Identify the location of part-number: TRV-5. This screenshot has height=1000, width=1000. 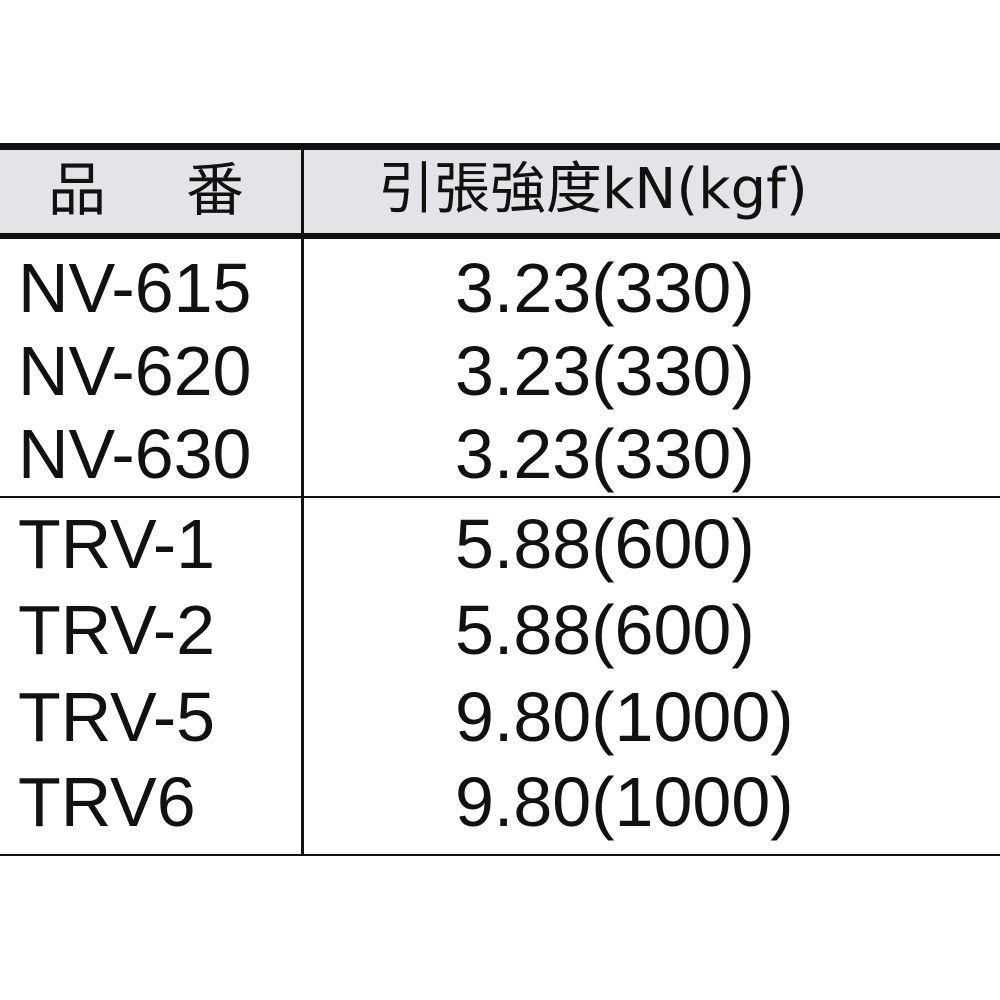
(117, 717).